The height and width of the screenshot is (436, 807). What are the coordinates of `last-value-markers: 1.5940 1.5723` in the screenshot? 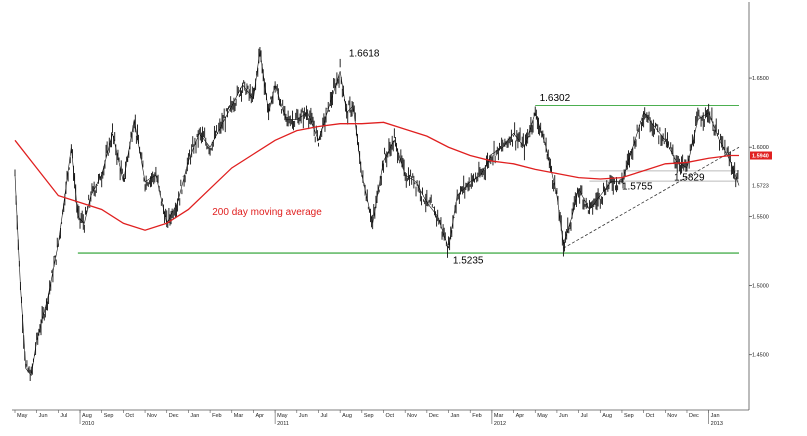 It's located at (761, 170).